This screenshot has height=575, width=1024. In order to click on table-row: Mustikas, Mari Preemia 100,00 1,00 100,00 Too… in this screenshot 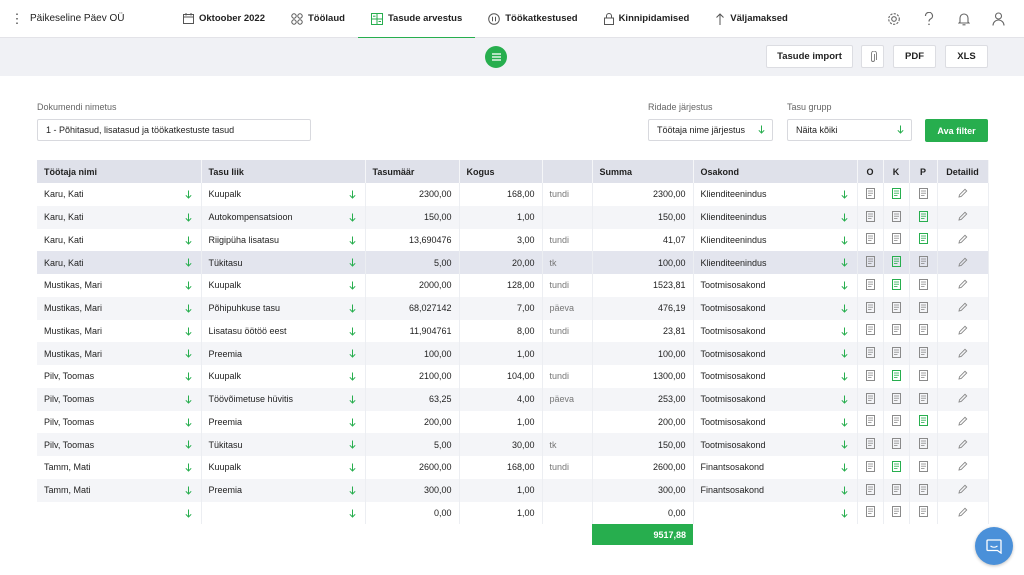, I will do `click(513, 353)`.